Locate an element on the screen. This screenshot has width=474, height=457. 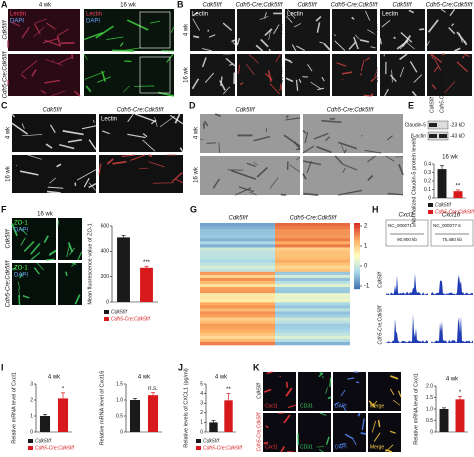
chart-title: 4 wk is located at coordinates (452, 380).